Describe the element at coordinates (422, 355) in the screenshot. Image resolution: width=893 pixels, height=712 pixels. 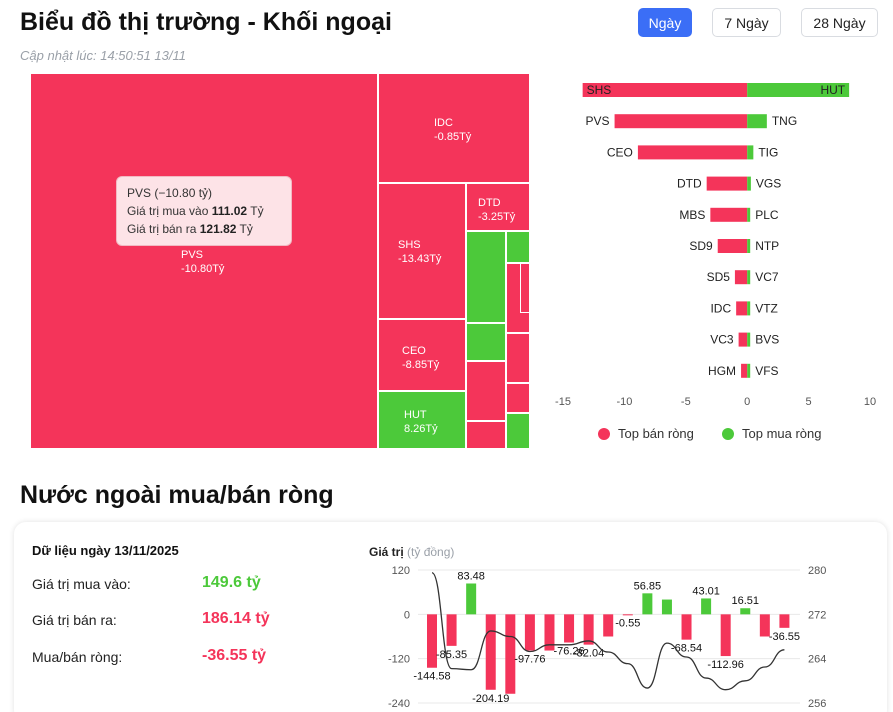
I see `treemap-cell-ceo: CEO -8.85Tỷ` at that location.